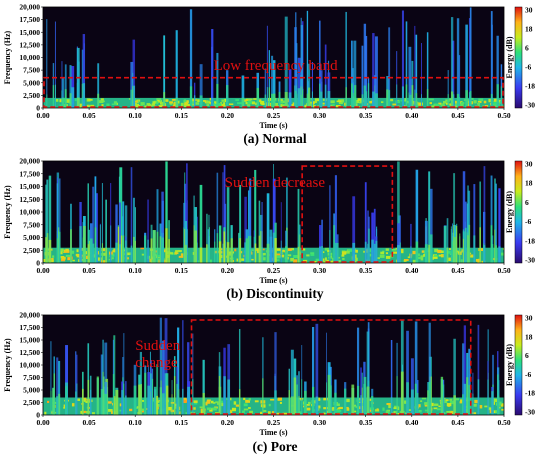 The height and width of the screenshot is (464, 550). What do you see at coordinates (29, 19) in the screenshot?
I see `y-tick-label: 17,500` at bounding box center [29, 19].